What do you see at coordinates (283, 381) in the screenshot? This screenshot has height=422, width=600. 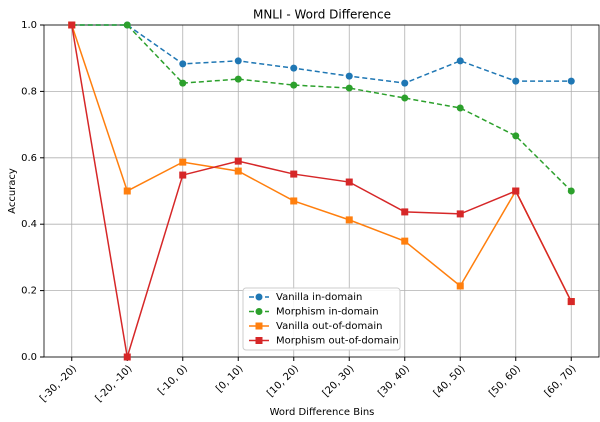 I see `x-tick-label: [10, 20)` at bounding box center [283, 381].